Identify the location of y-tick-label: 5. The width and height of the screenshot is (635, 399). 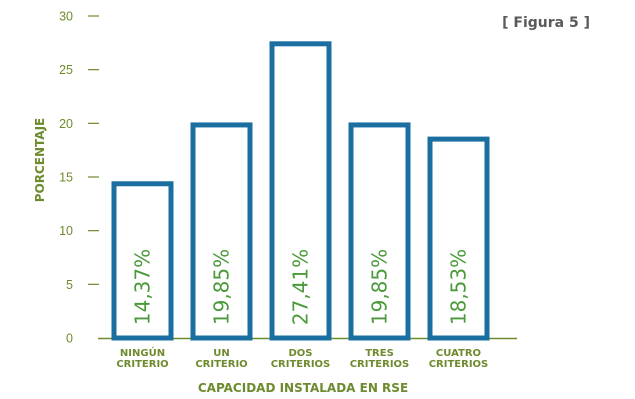
(69, 285).